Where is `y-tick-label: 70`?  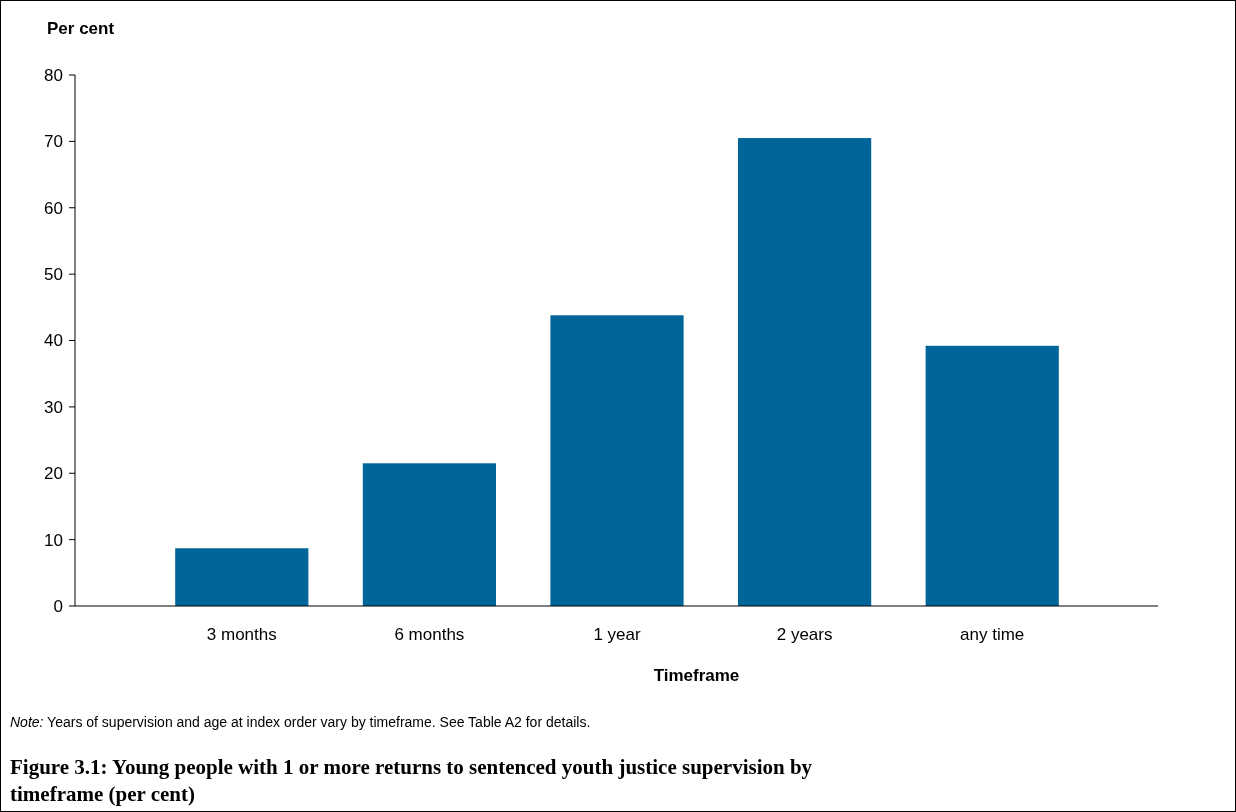
y-tick-label: 70 is located at coordinates (53, 142).